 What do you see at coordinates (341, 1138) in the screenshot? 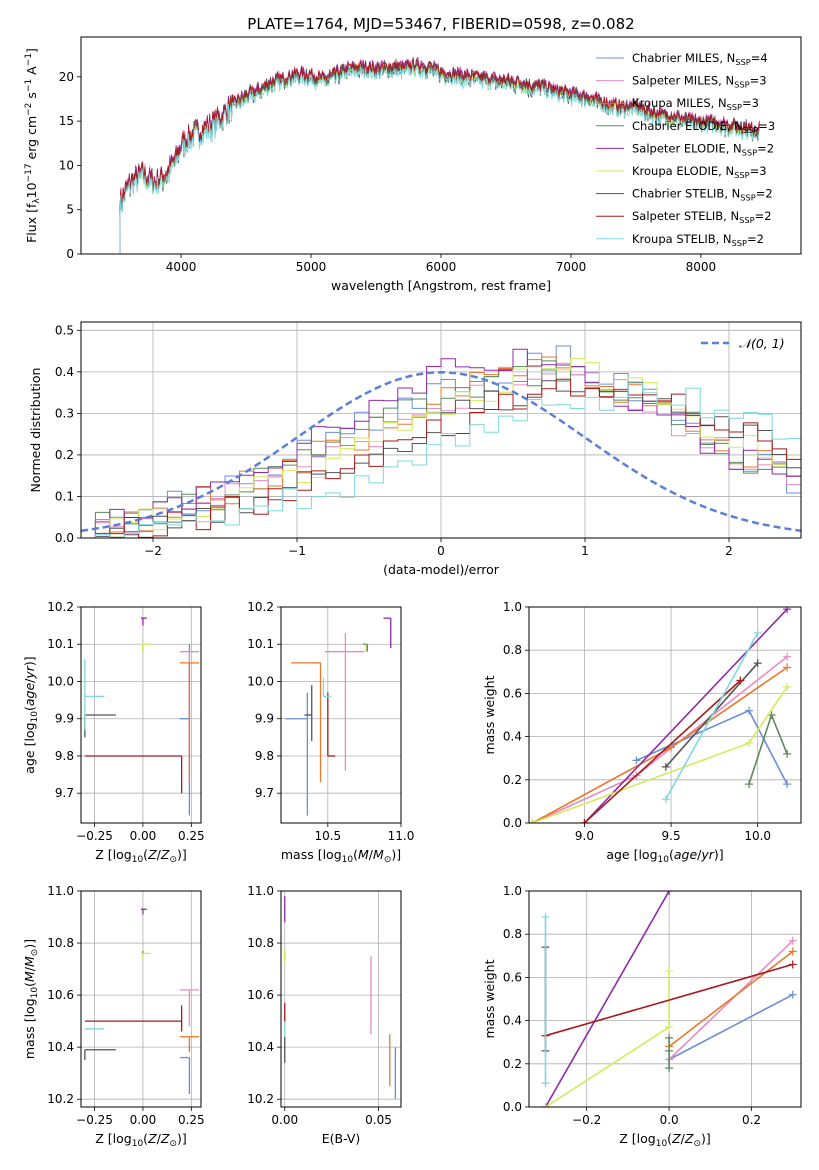
I see `x-axis-label: E(B-V)` at bounding box center [341, 1138].